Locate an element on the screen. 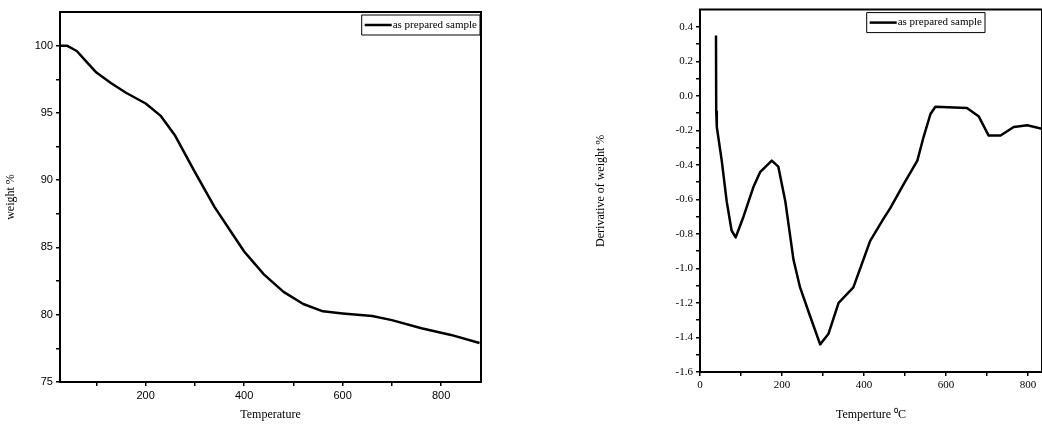 This screenshot has height=426, width=1042. y-tick-label: -1.0 is located at coordinates (684, 267).